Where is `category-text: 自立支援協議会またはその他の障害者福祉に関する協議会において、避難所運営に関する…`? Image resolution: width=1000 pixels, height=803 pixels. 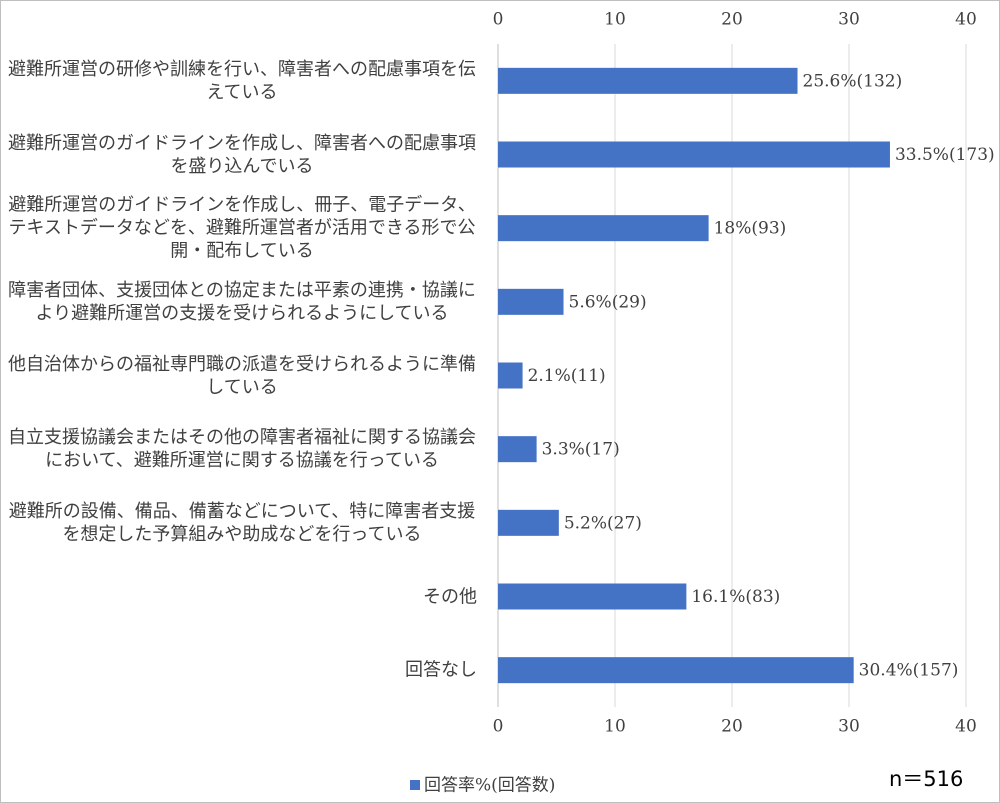
category-text: 自立支援協議会またはその他の障害者福祉に関する協議会において、避難所運営に関する… is located at coordinates (242, 449).